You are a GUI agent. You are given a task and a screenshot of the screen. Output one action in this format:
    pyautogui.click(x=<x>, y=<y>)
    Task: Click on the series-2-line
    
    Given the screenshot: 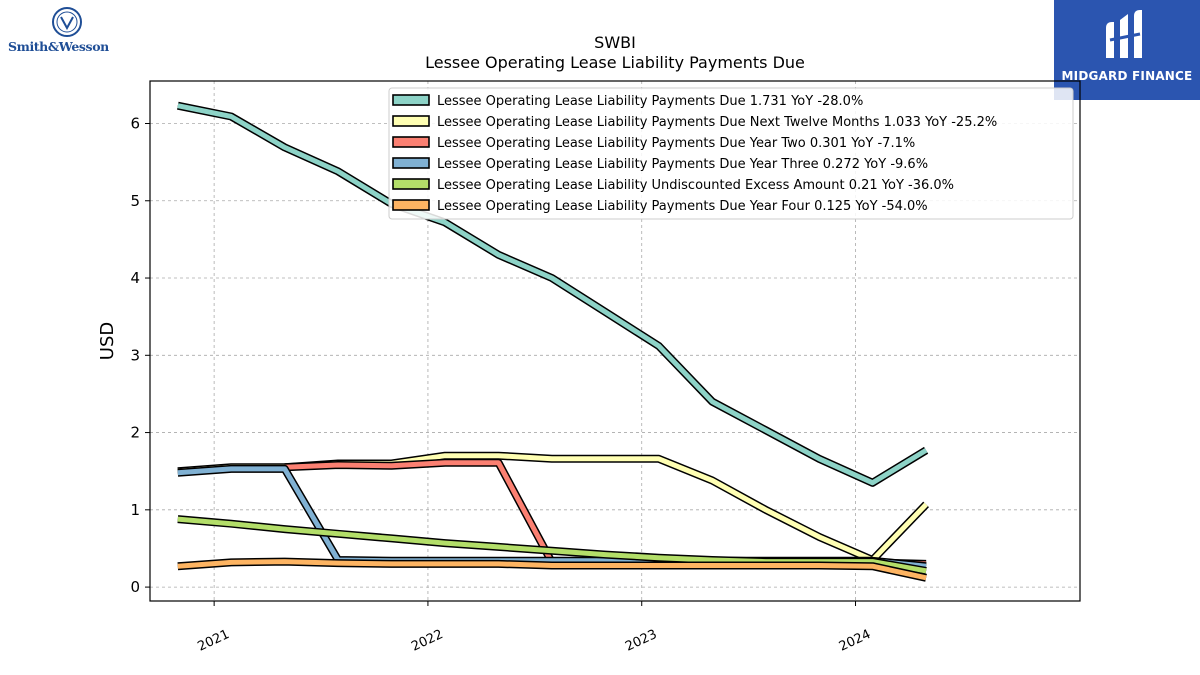 What is the action you would take?
    pyautogui.click(x=605, y=513)
    